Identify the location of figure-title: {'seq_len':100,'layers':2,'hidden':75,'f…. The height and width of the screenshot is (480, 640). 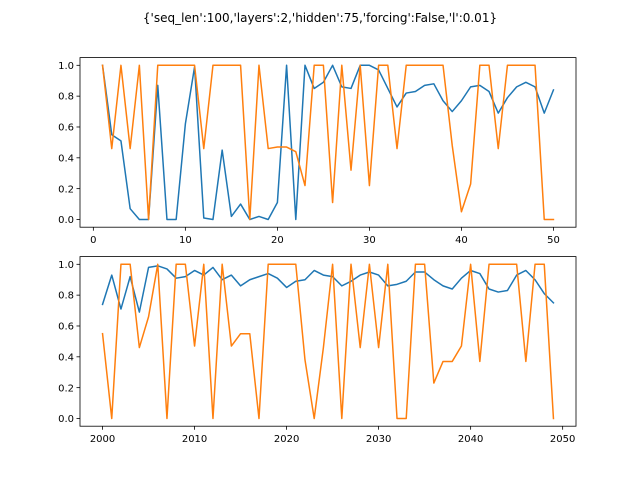
(320, 18).